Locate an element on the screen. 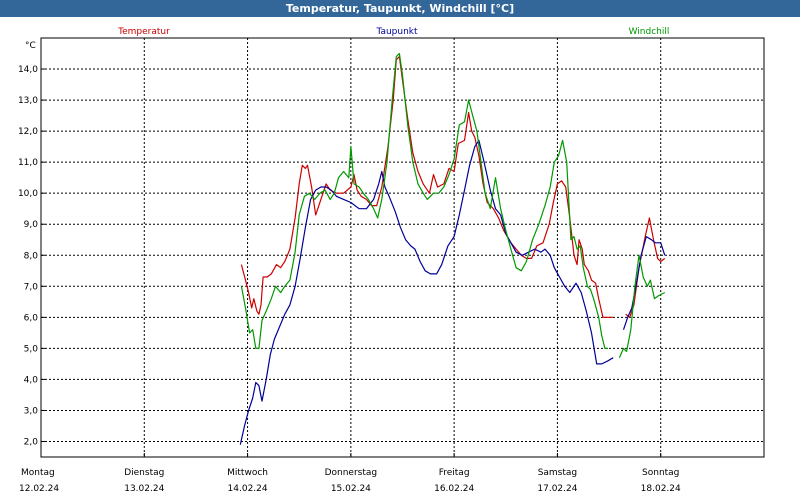 The height and width of the screenshot is (500, 800). x-tick-label-day: Freitag is located at coordinates (454, 473).